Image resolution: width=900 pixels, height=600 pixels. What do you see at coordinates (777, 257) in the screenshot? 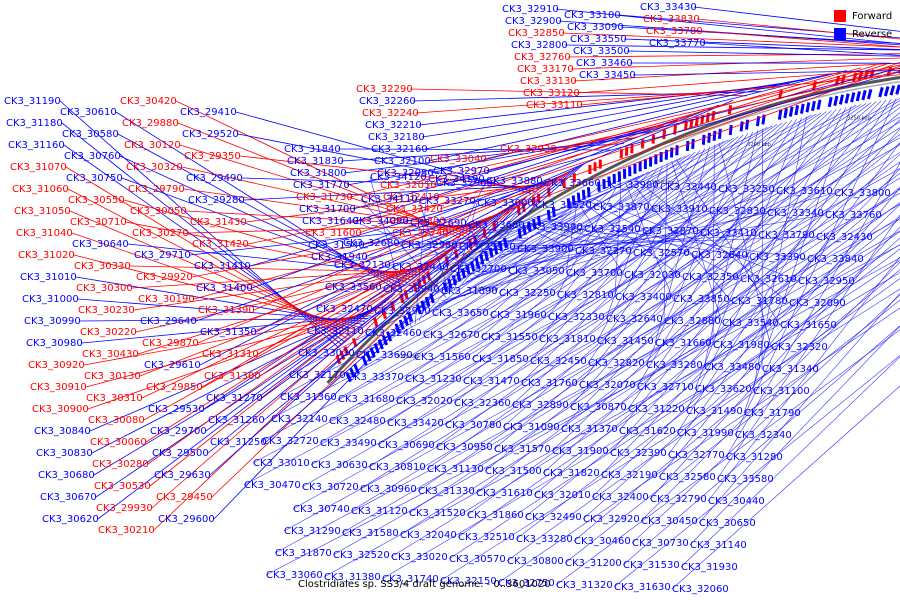
I see `gene-label: CK3_33390` at bounding box center [777, 257].